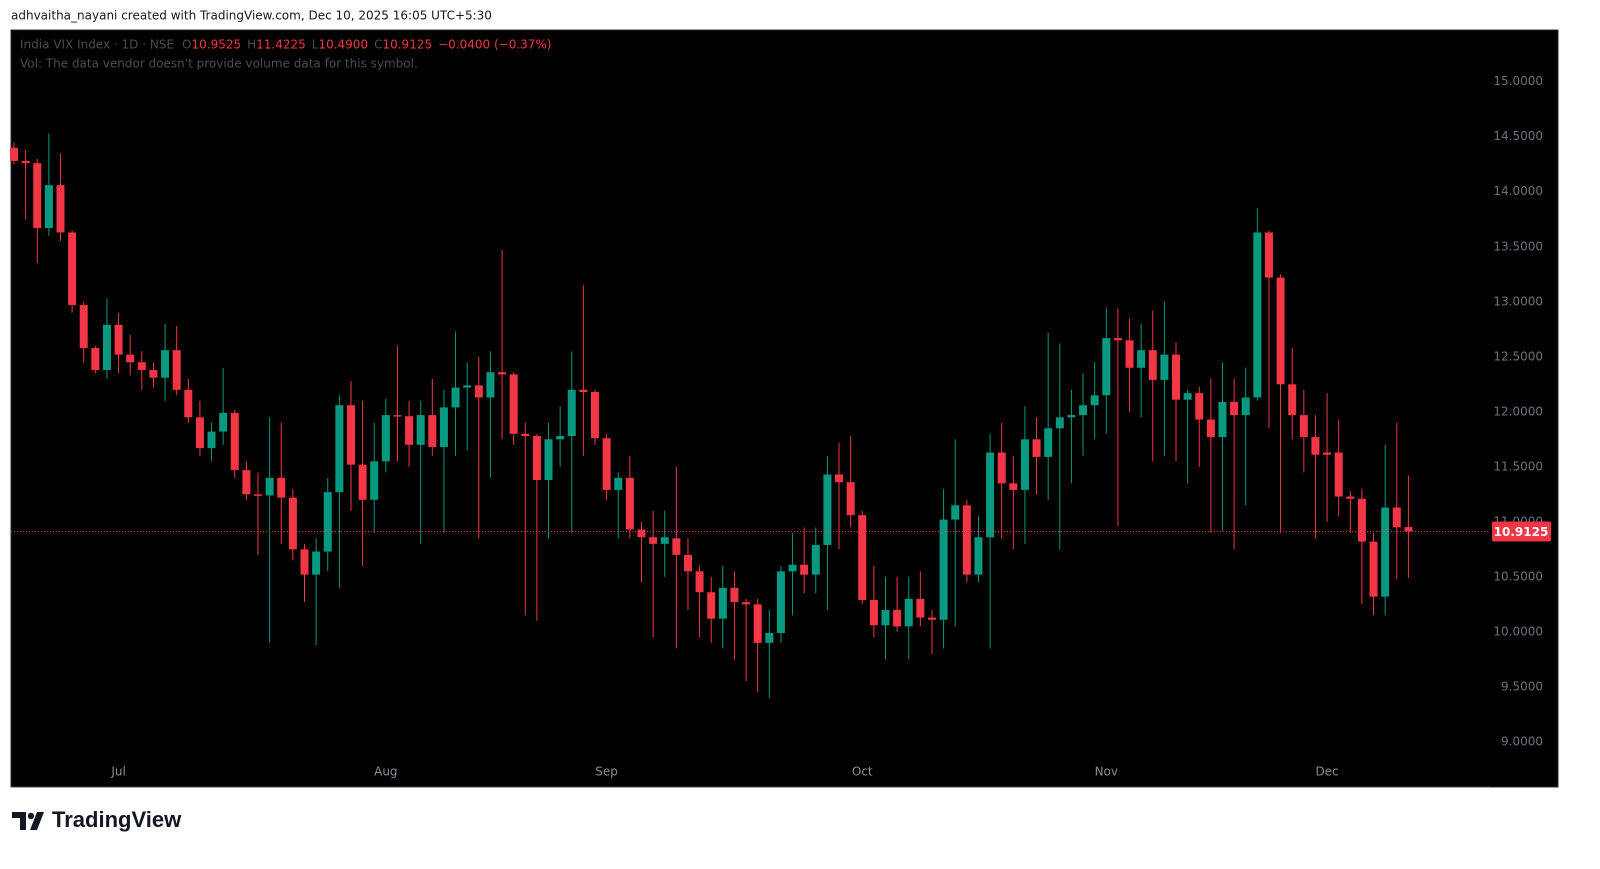 The image size is (1600, 869). I want to click on logo-dot, so click(31, 816).